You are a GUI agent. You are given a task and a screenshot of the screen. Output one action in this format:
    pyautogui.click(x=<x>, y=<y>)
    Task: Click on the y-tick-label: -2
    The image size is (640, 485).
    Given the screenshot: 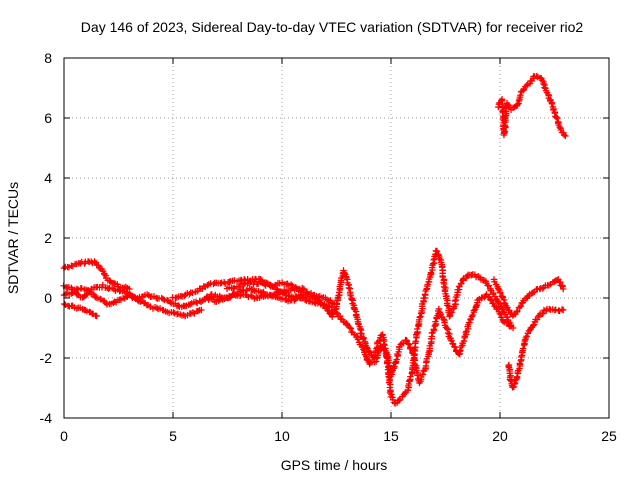 What is the action you would take?
    pyautogui.click(x=46, y=358)
    